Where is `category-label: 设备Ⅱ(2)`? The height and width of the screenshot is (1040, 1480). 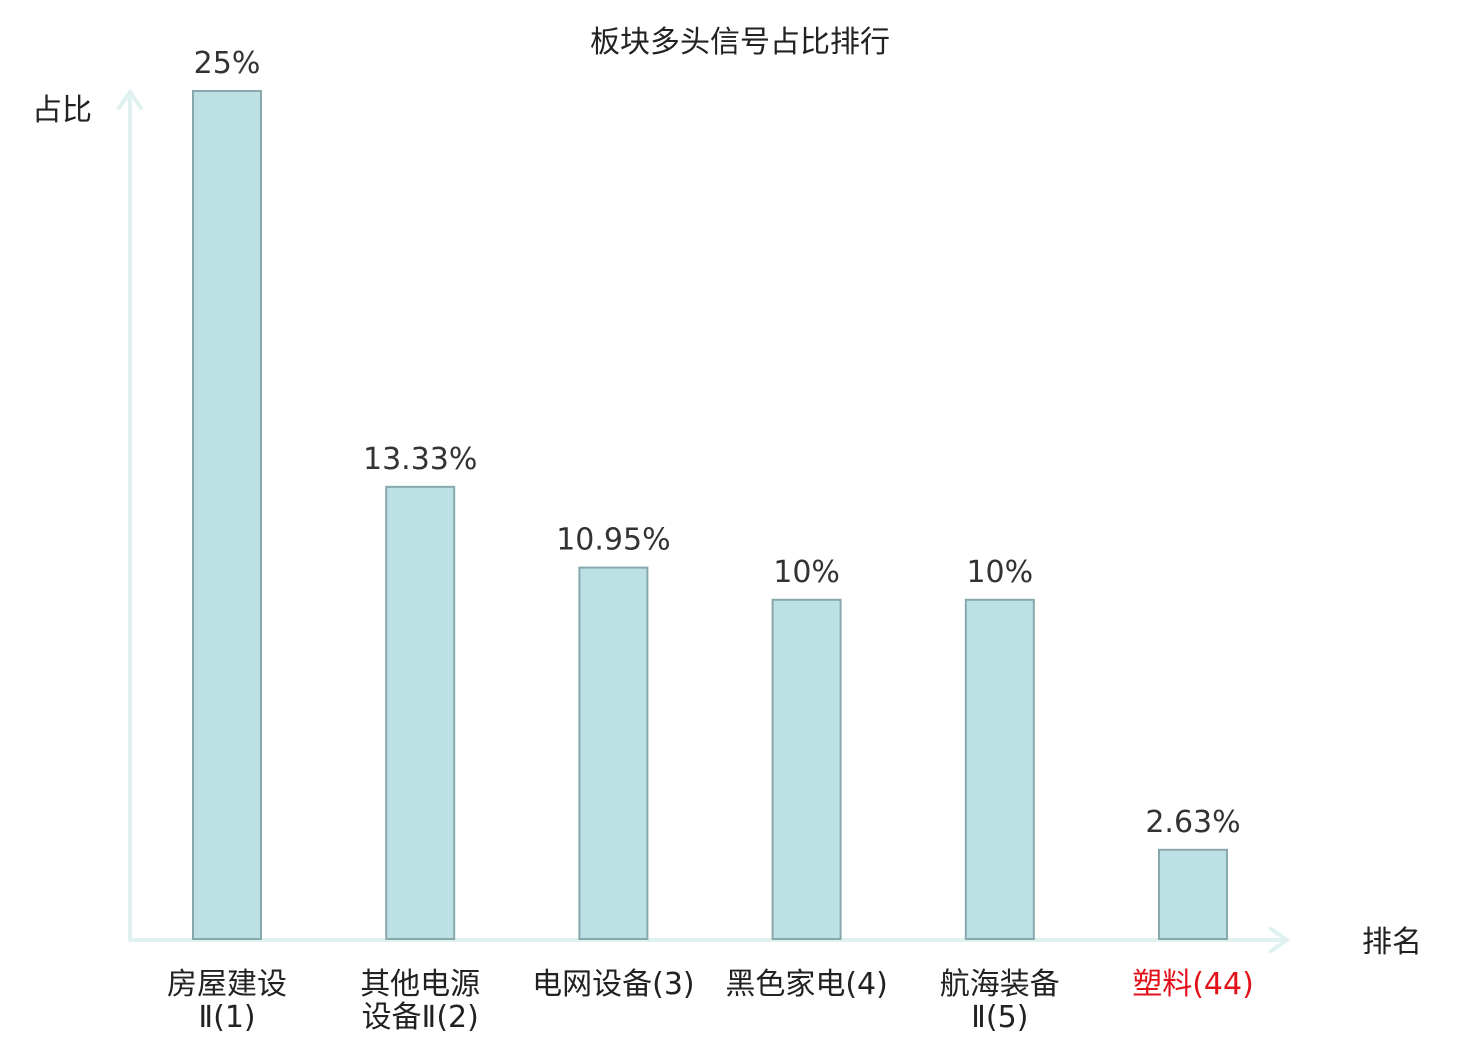
category-label: 设备Ⅱ(2) is located at coordinates (420, 1017).